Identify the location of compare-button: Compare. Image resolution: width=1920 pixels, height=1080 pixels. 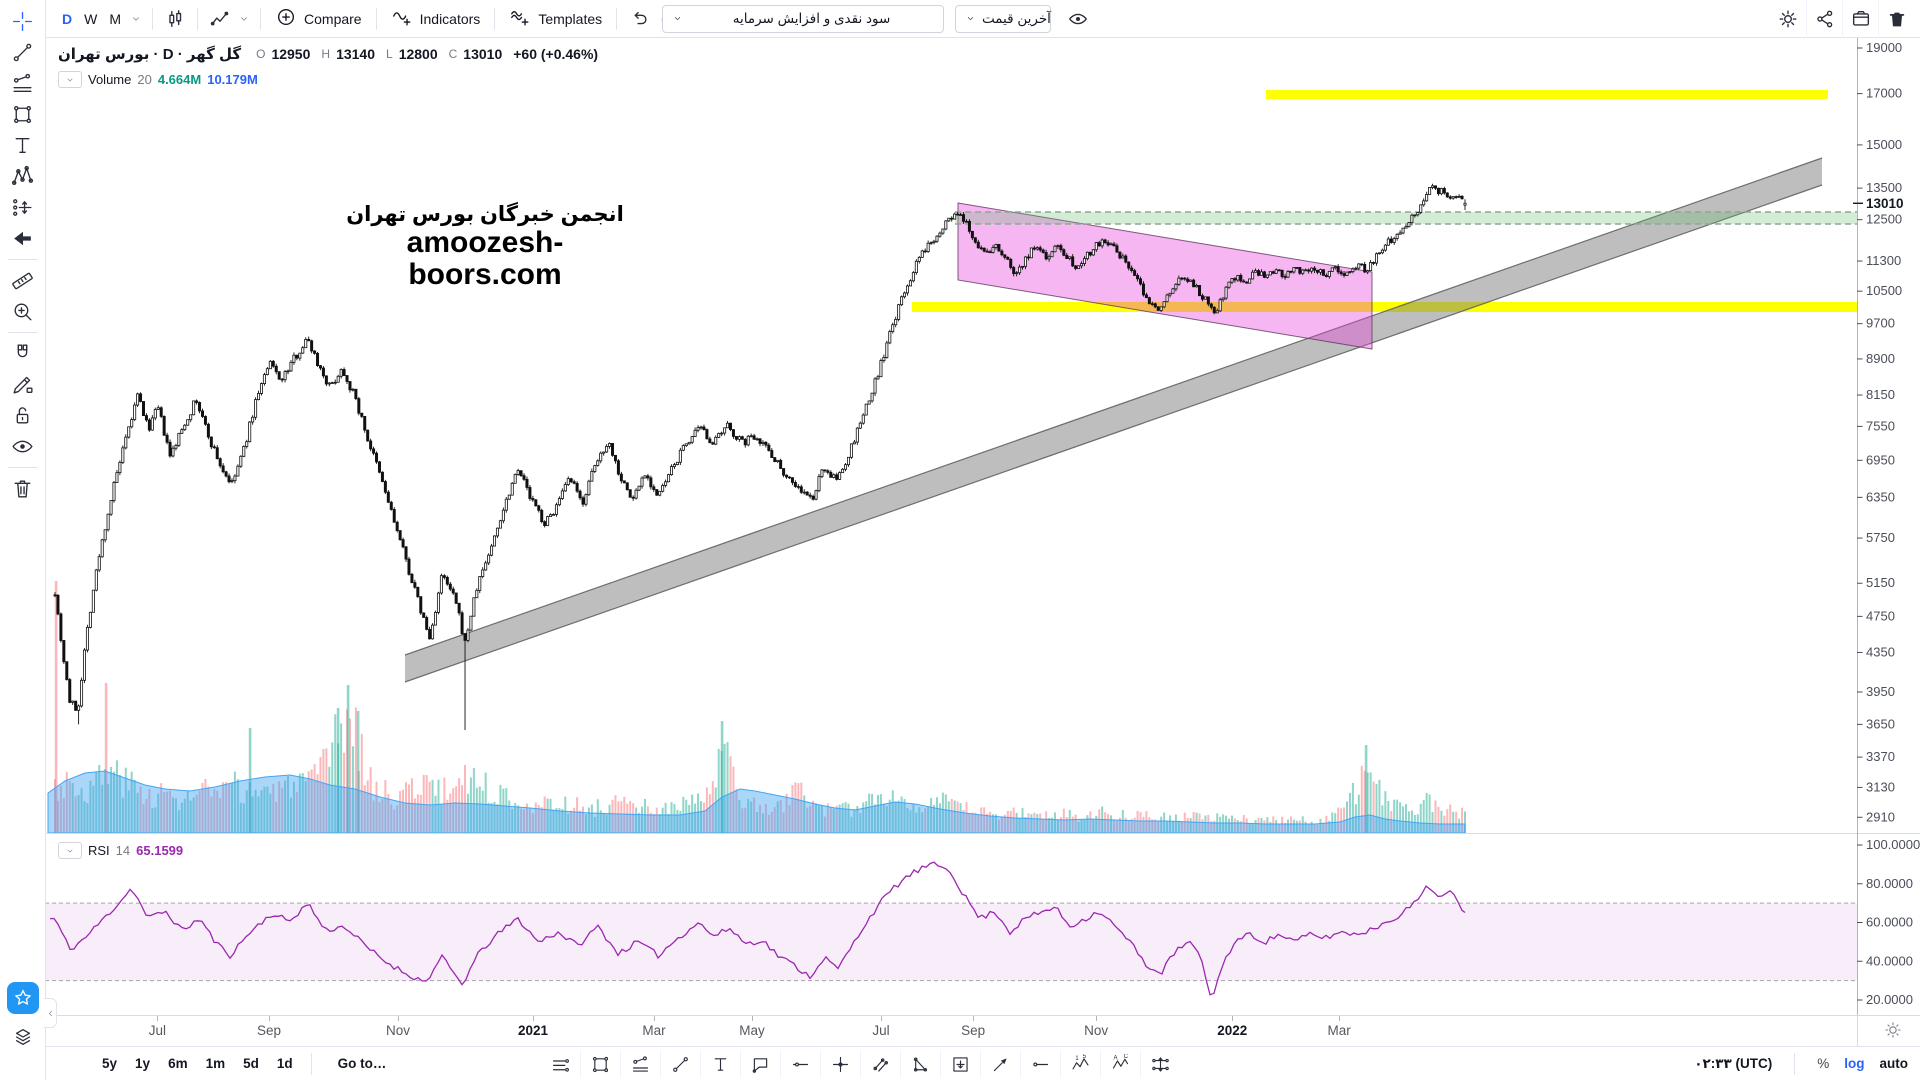
(318, 19).